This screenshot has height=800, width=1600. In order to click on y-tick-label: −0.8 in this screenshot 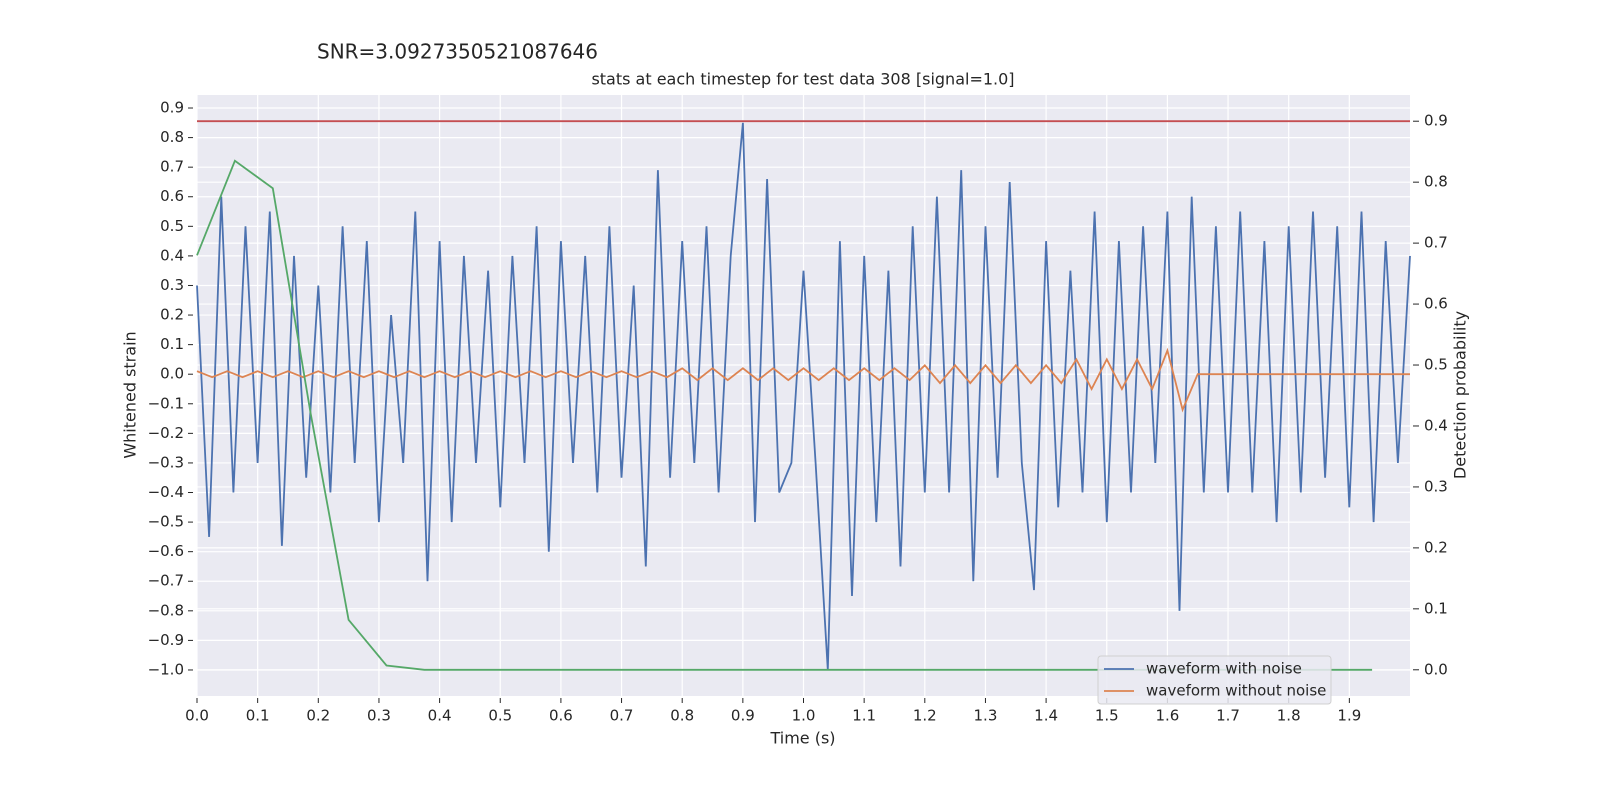, I will do `click(166, 610)`.